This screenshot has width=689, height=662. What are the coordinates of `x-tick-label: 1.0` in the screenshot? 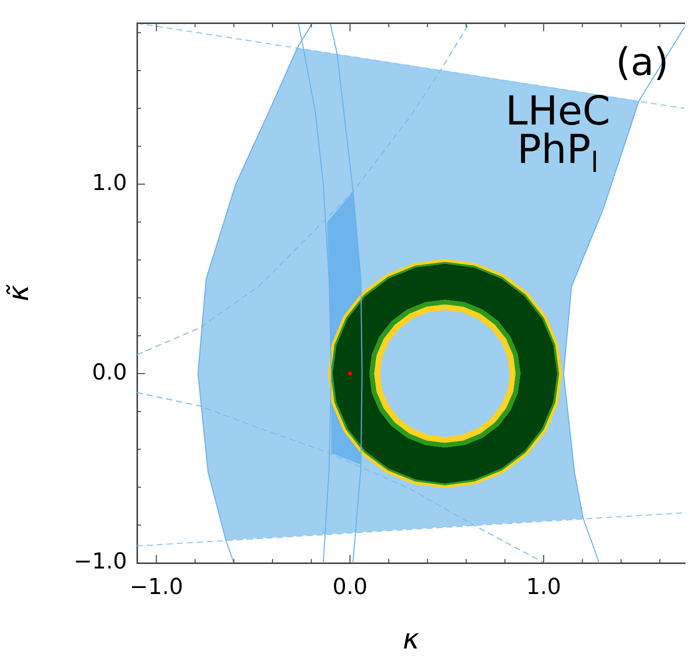 It's located at (544, 587).